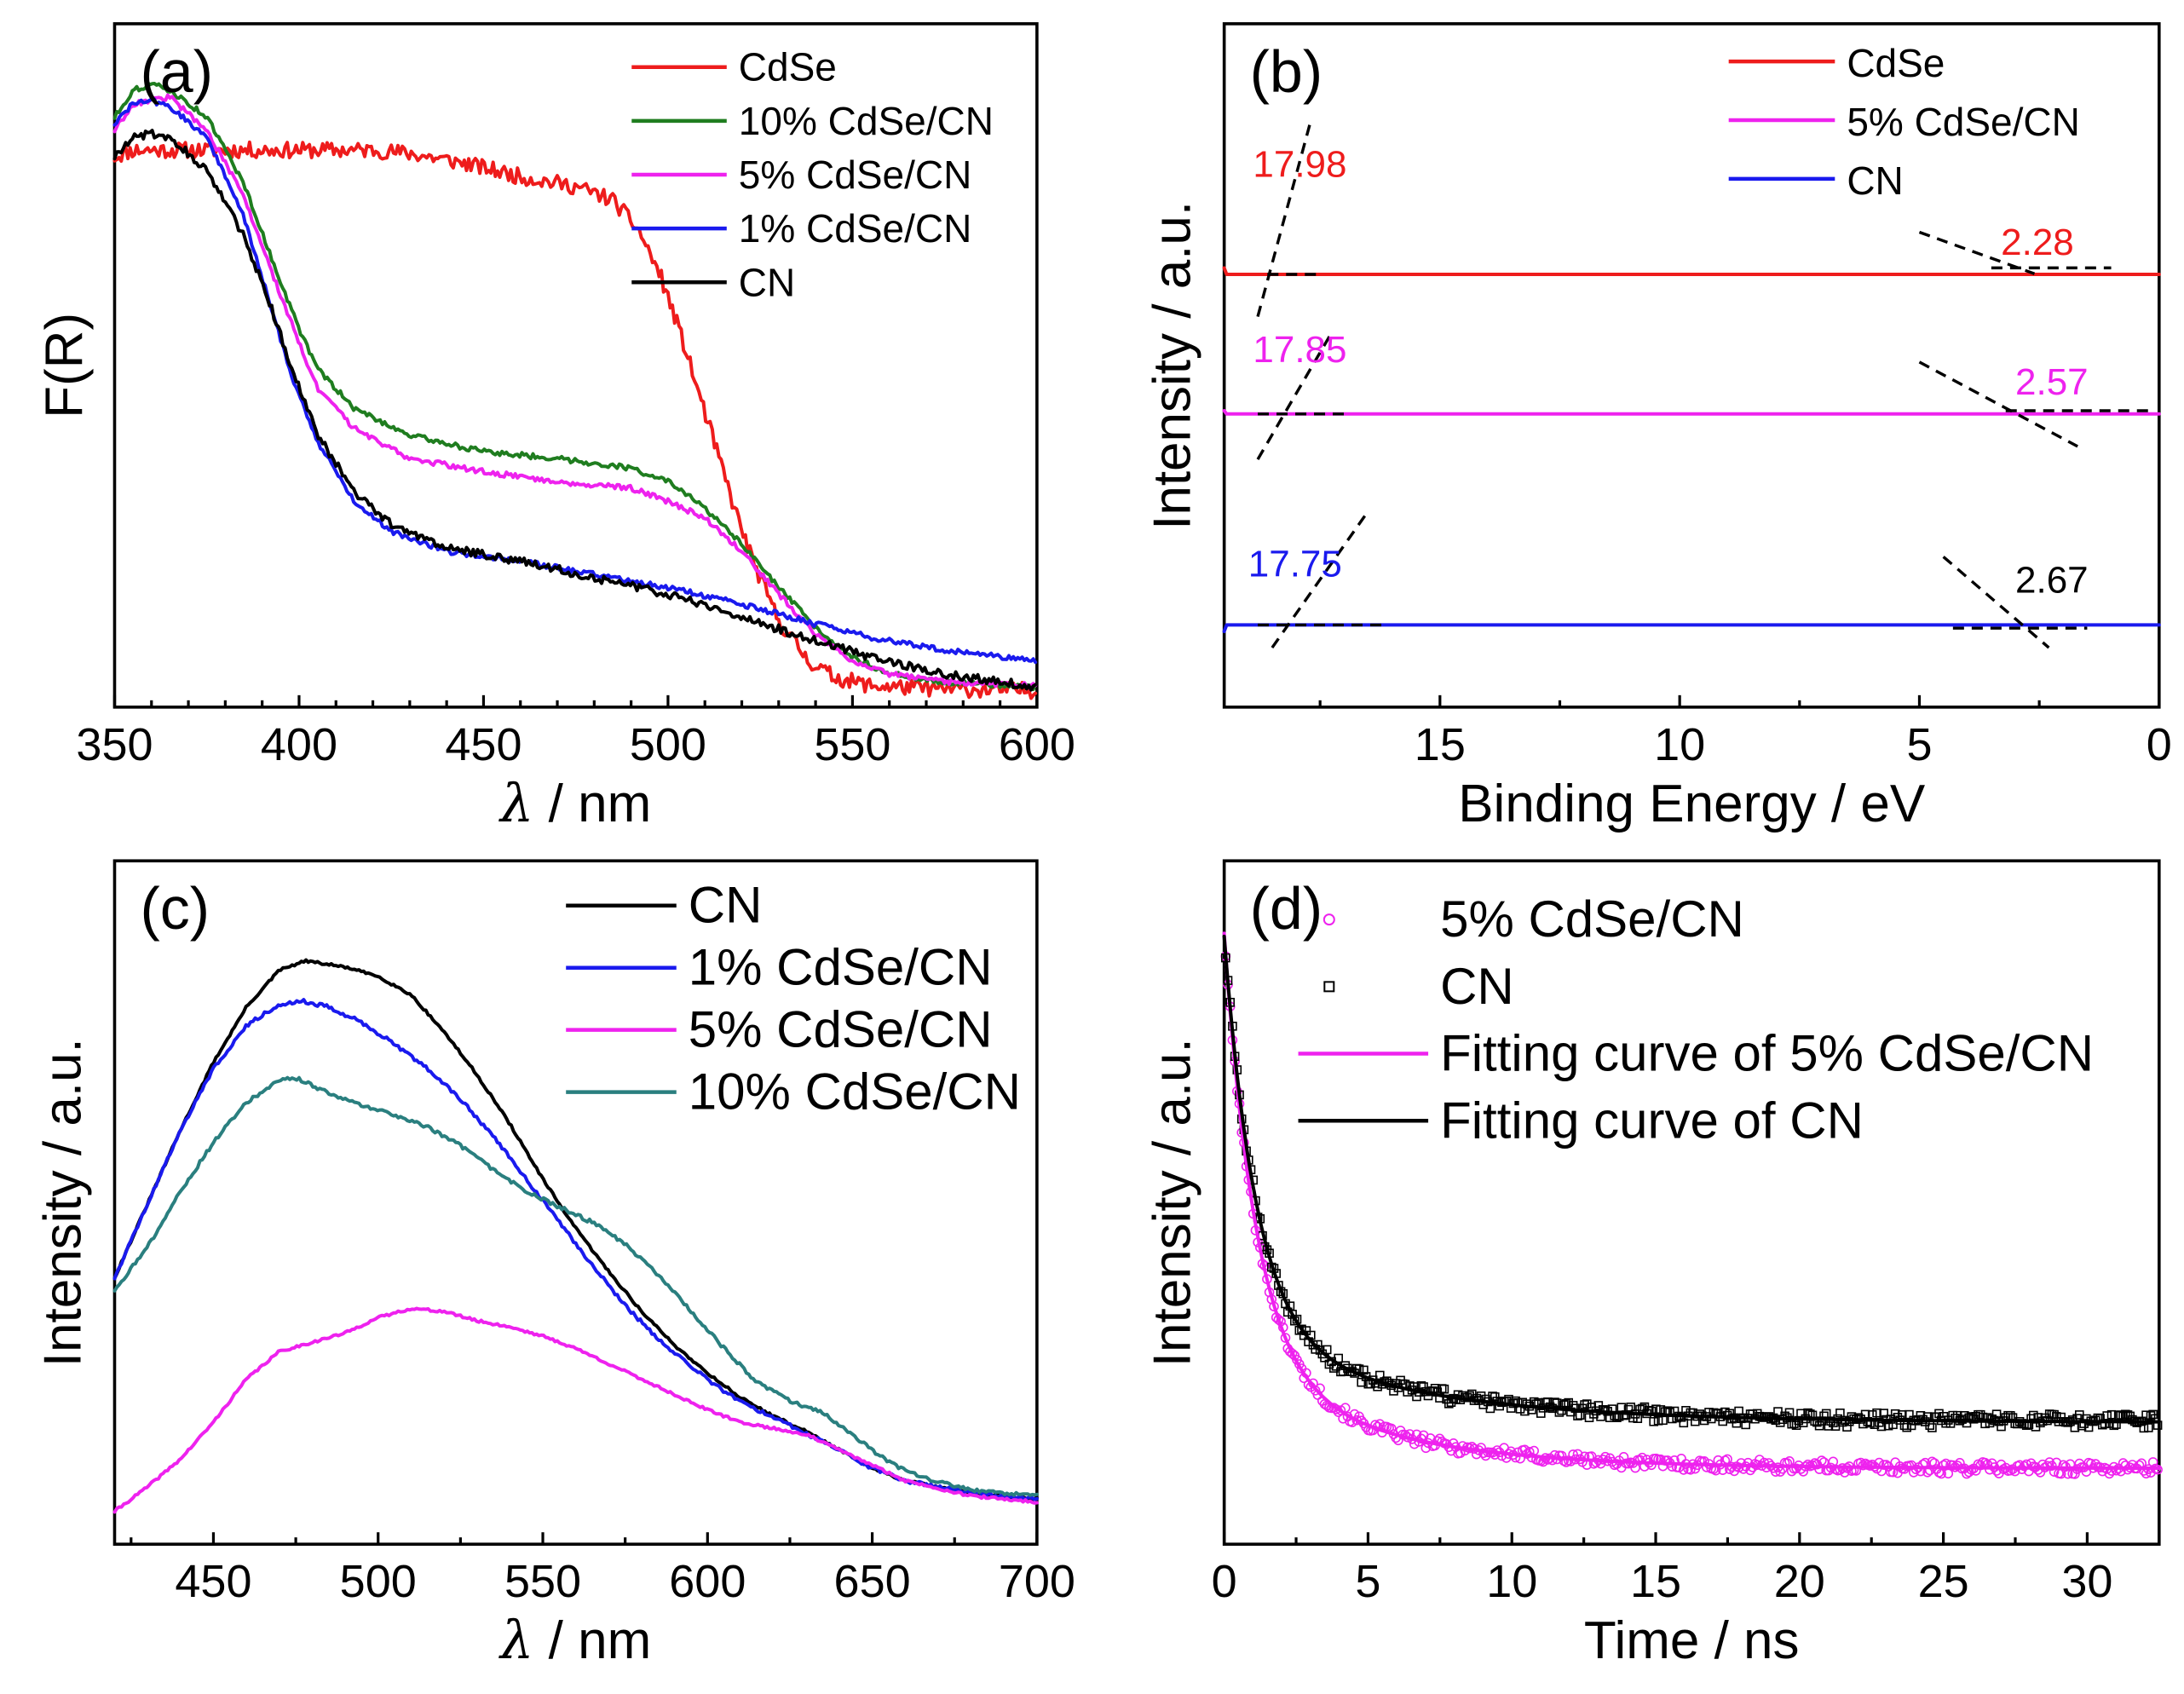  What do you see at coordinates (115, 744) in the screenshot?
I see `panel-a-xtick-label: 350` at bounding box center [115, 744].